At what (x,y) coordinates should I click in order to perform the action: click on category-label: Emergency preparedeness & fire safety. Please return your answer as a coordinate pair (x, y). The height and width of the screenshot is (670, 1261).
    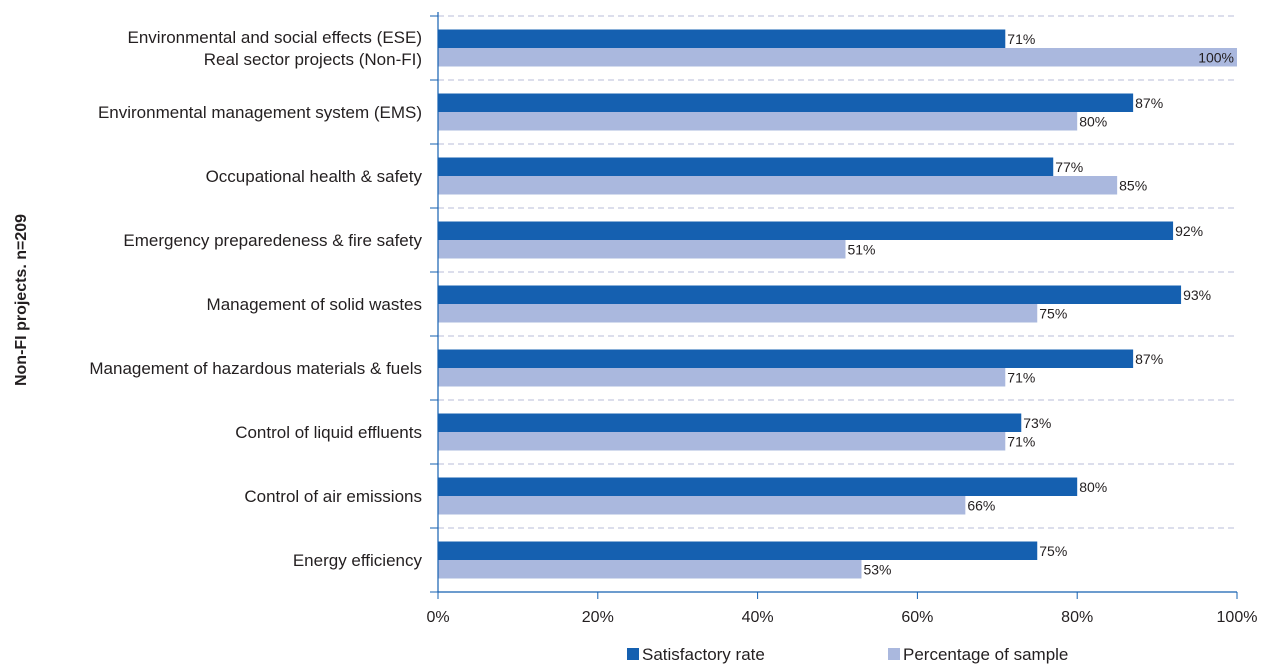
    Looking at the image, I should click on (272, 240).